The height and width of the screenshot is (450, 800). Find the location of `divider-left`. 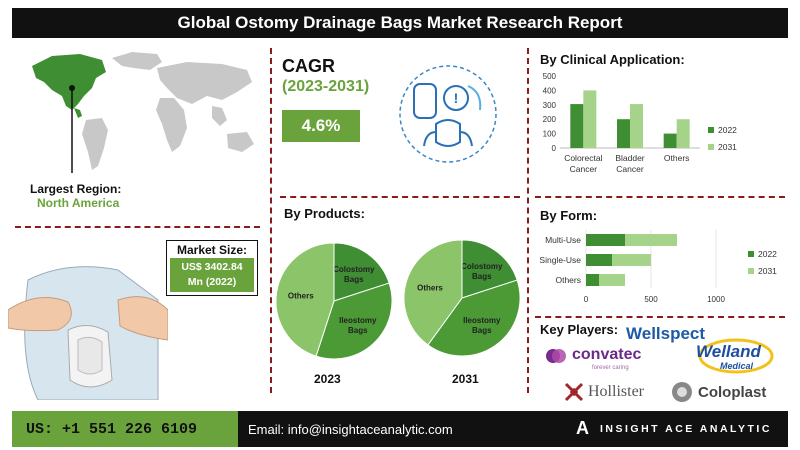

divider-left is located at coordinates (271, 220).